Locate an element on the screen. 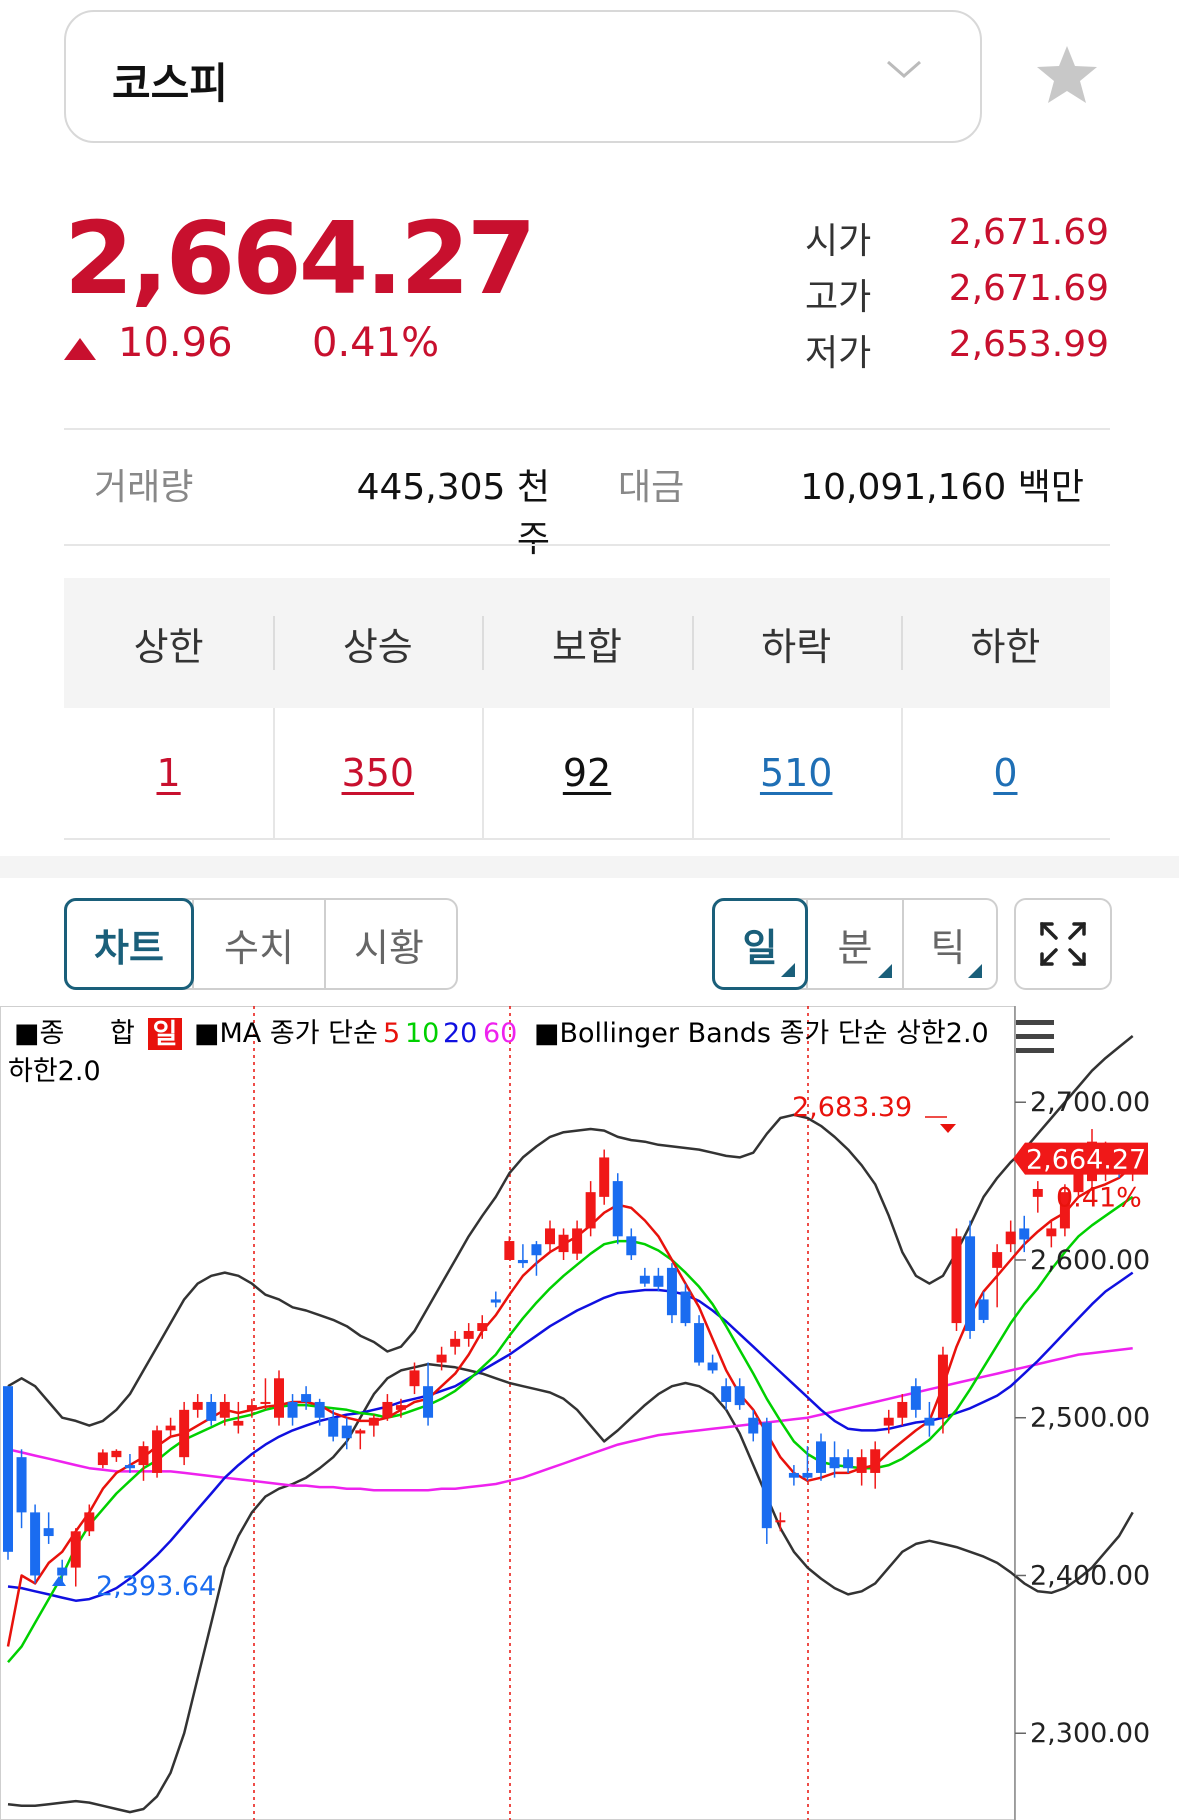 Image resolution: width=1179 pixels, height=1820 pixels. view-tabs: 차트 수치 시황 is located at coordinates (261, 944).